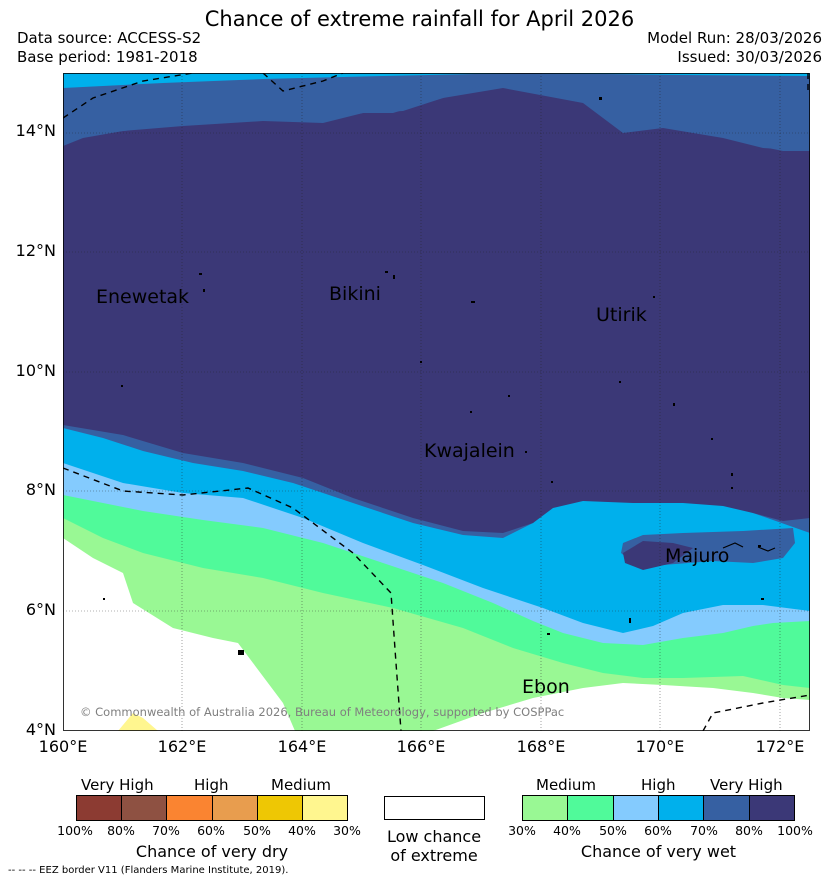 The width and height of the screenshot is (839, 885). Describe the element at coordinates (40, 609) in the screenshot. I see `lat-tick-6n: 6°N` at that location.